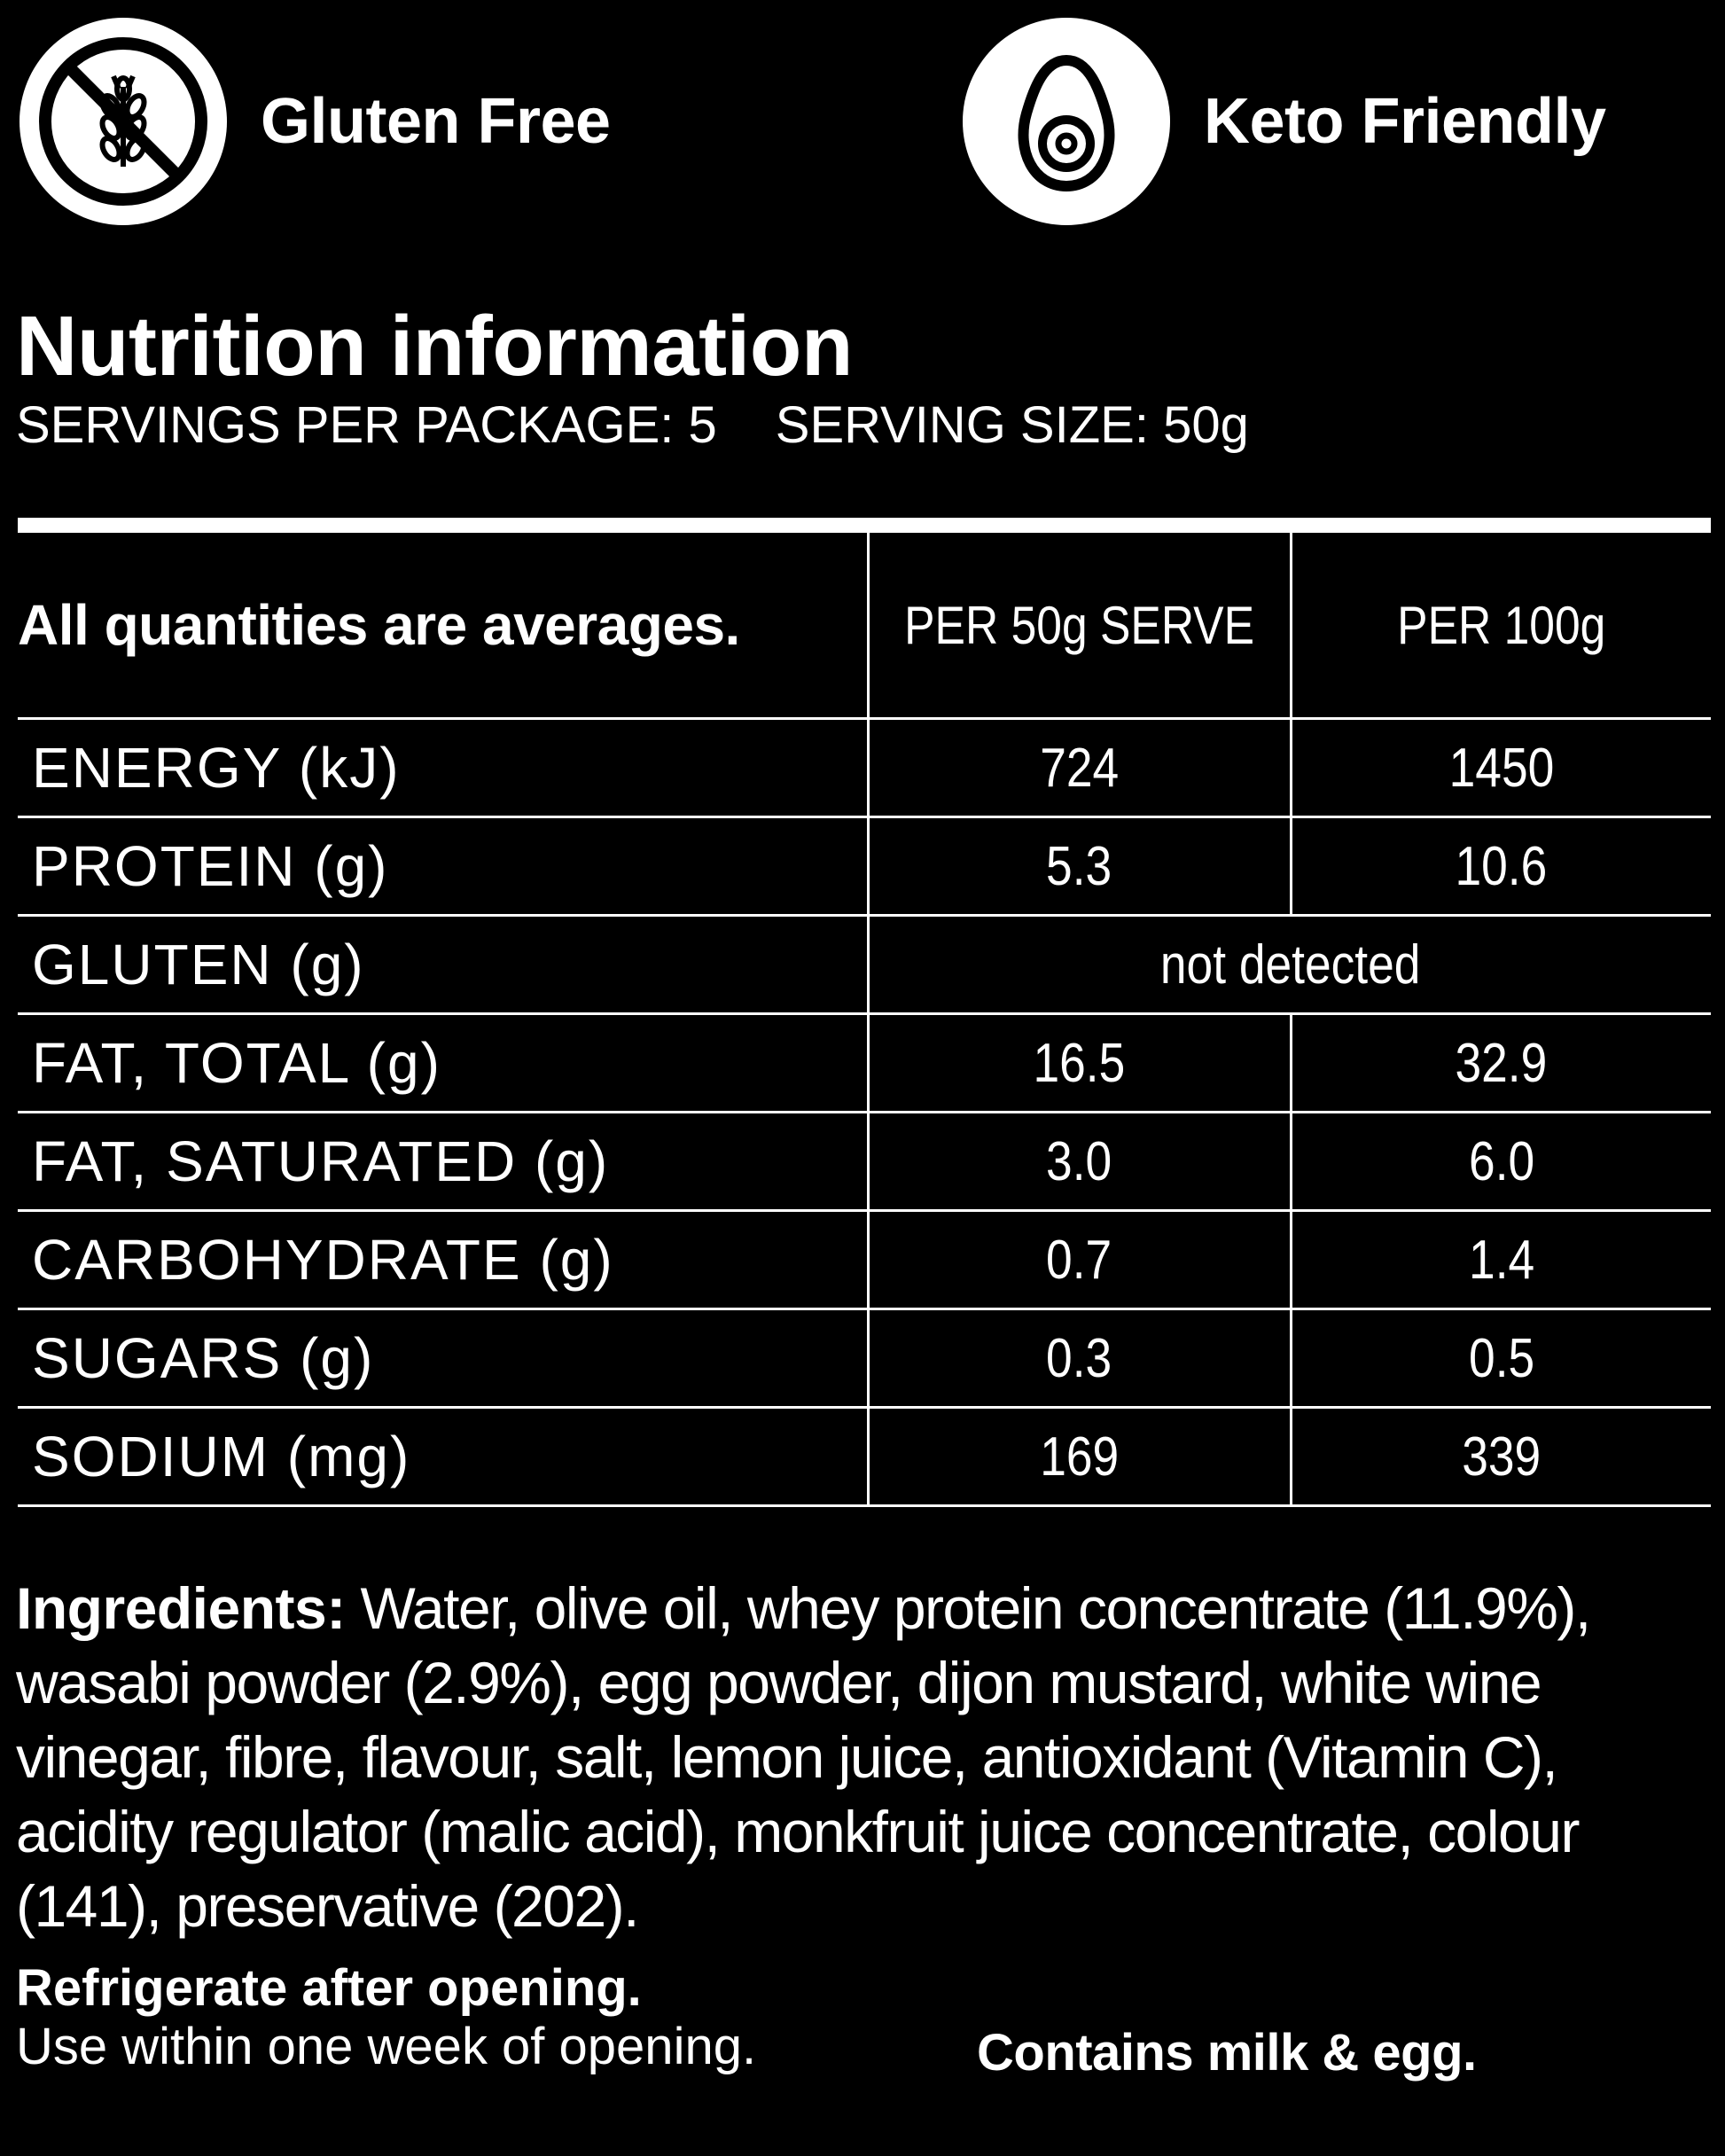 The height and width of the screenshot is (2156, 1725). Describe the element at coordinates (1500, 1063) in the screenshot. I see `value-per-100g: 32.9` at that location.